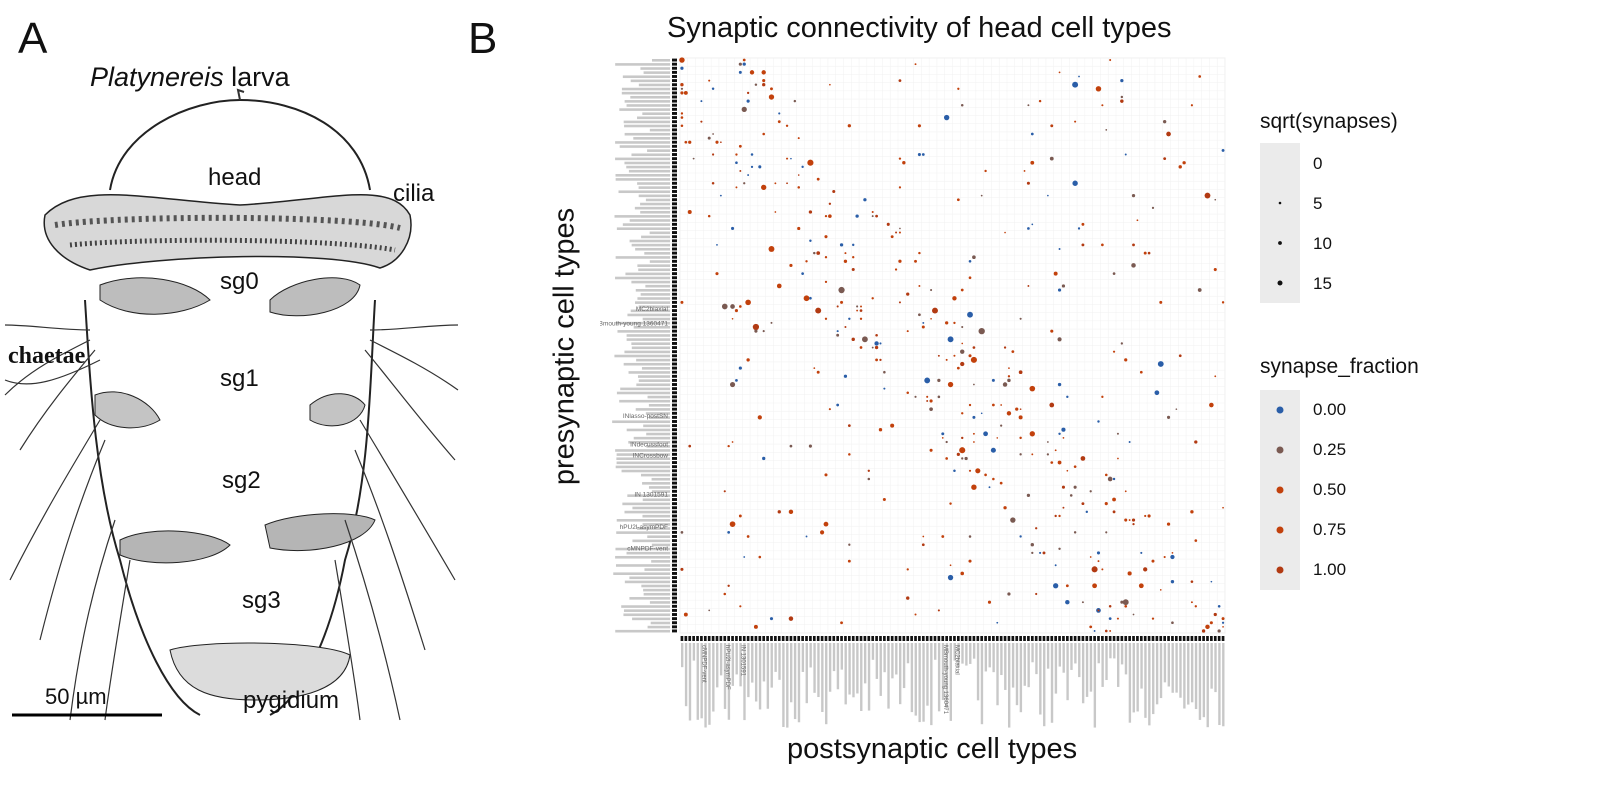  I want to click on panel-b-letter: B, so click(483, 38).